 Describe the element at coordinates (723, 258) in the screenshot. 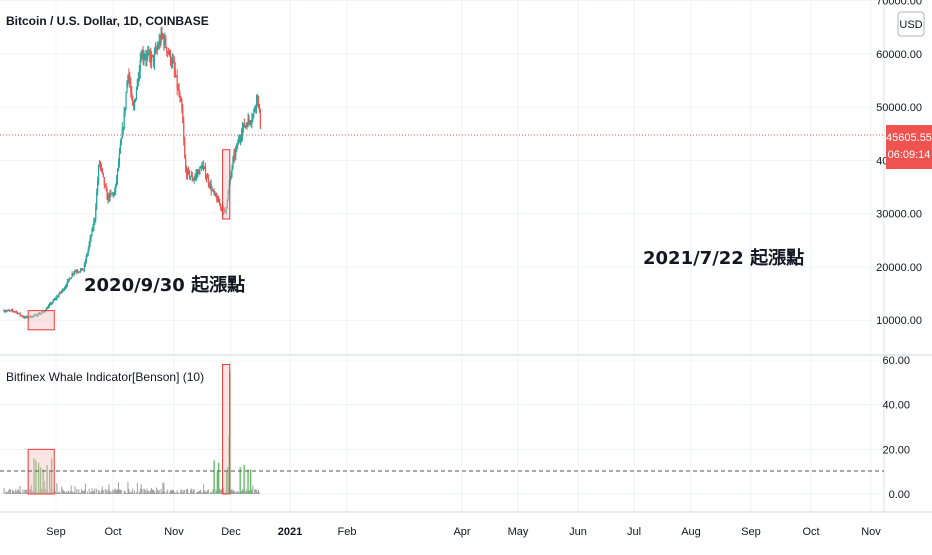

I see `annotation-label-2: 2021/7/22 起漲點` at that location.